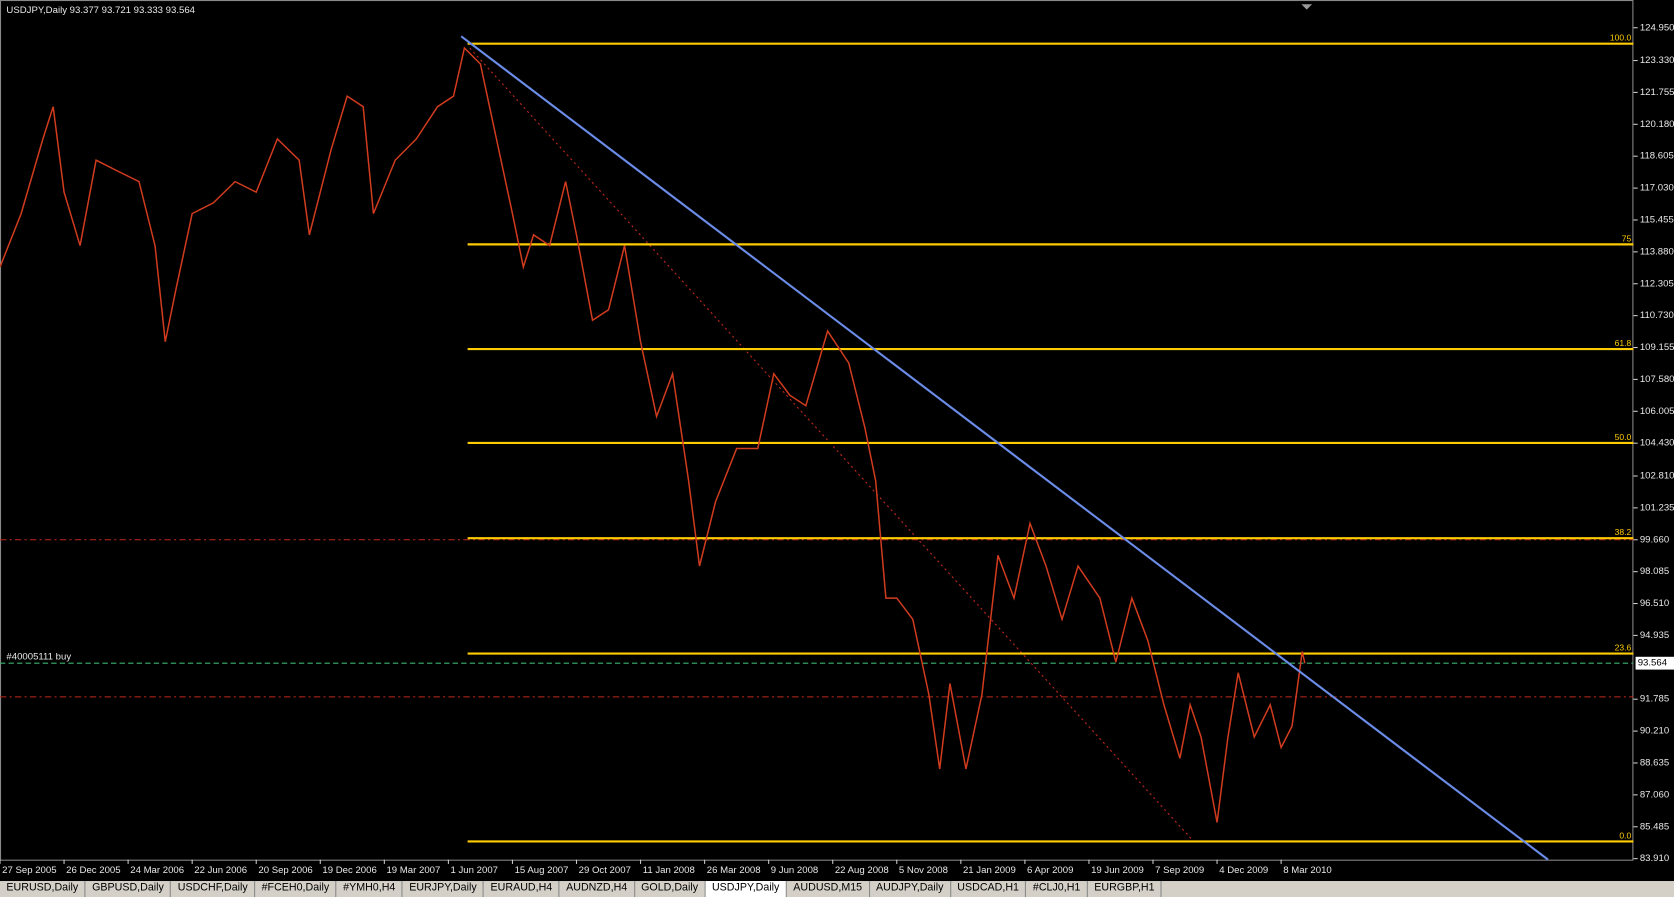  Describe the element at coordinates (522, 889) in the screenshot. I see `symbol-tab: EURAUD,H4` at that location.